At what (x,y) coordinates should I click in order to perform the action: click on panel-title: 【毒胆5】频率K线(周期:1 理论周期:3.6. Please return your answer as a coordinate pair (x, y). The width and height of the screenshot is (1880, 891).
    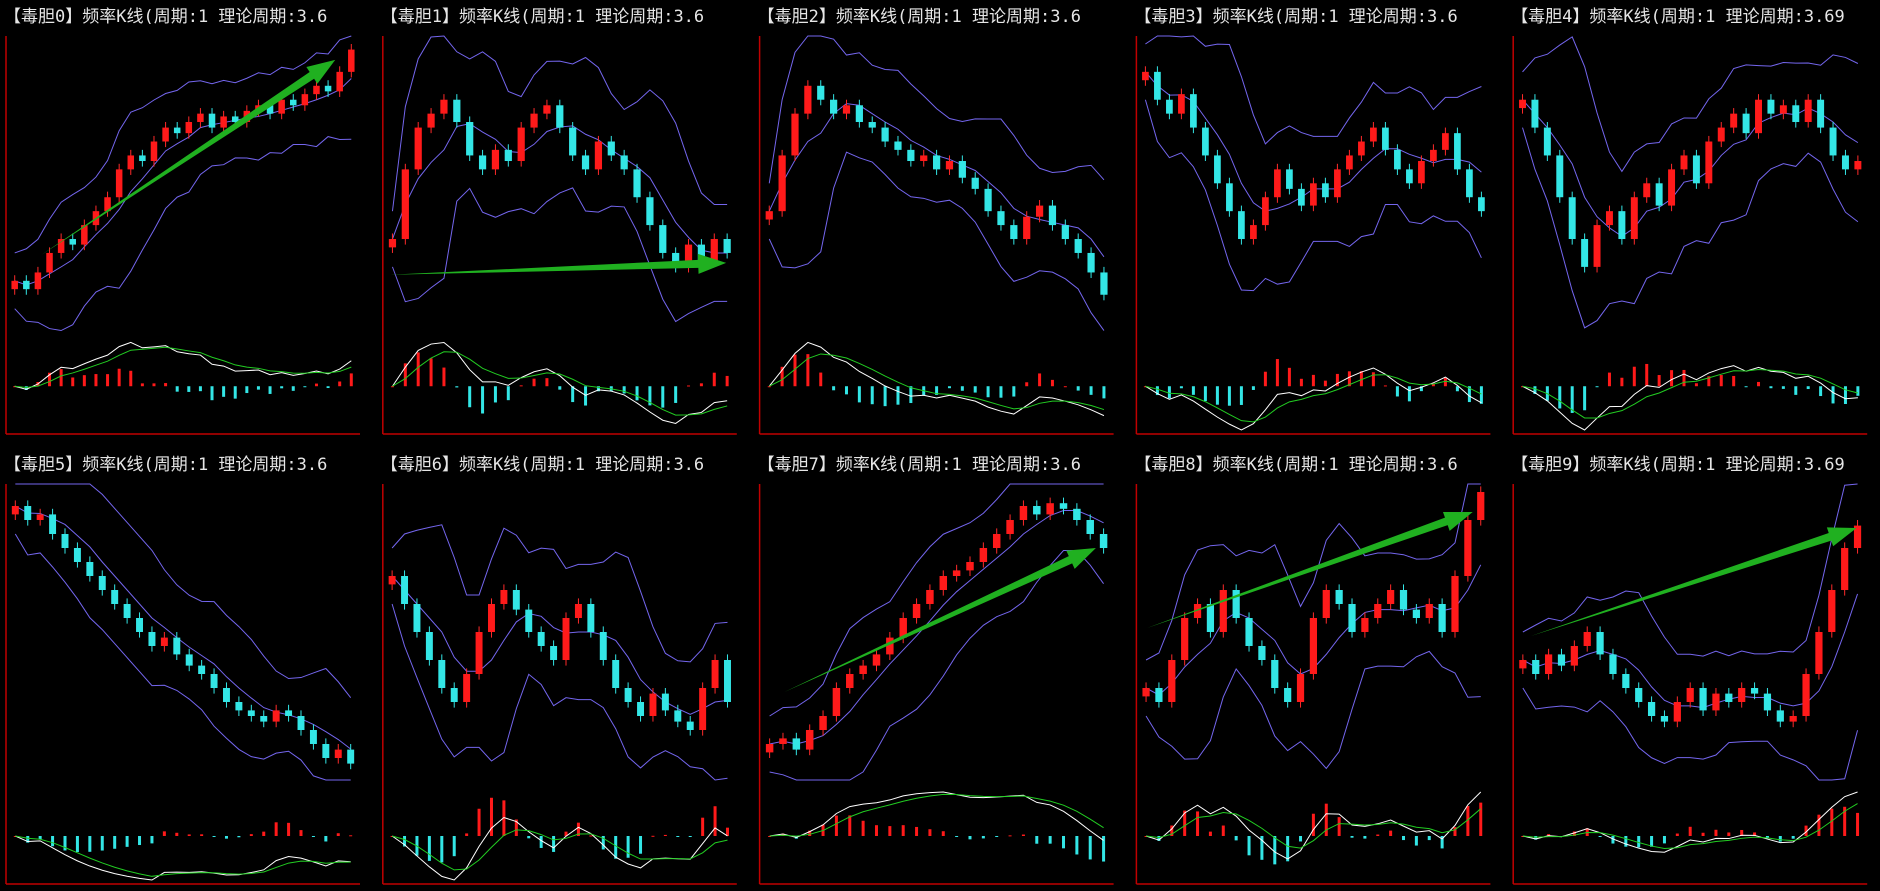
    Looking at the image, I should click on (165, 465).